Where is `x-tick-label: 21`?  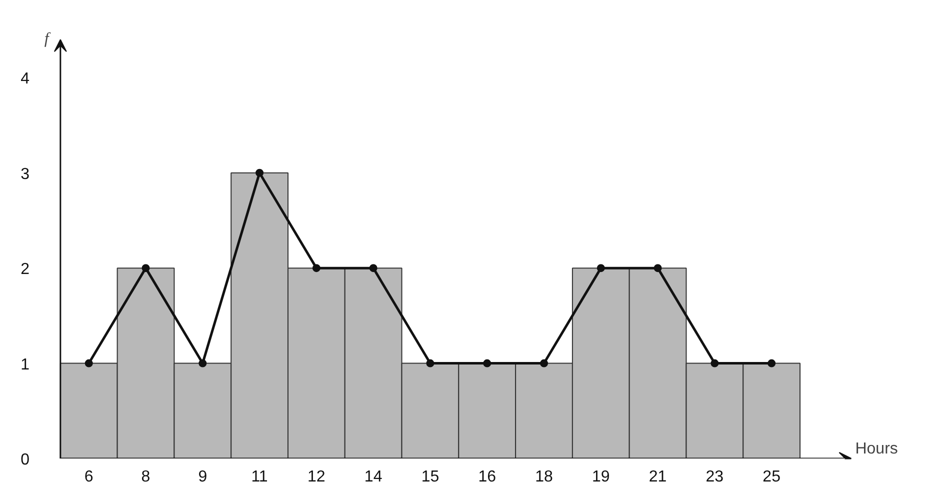
x-tick-label: 21 is located at coordinates (657, 477).